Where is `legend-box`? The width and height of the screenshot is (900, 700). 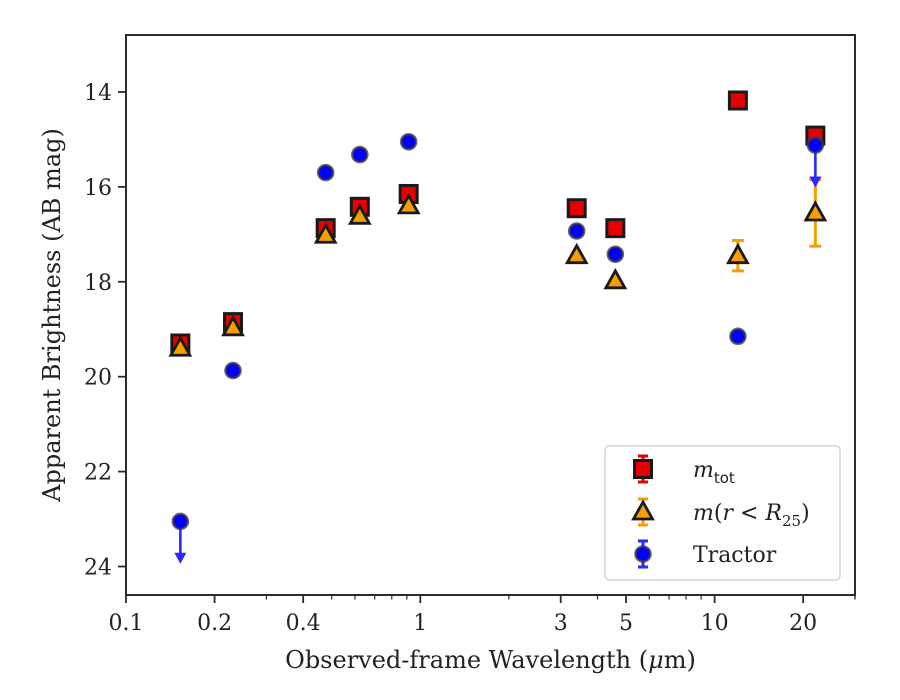 legend-box is located at coordinates (722, 513).